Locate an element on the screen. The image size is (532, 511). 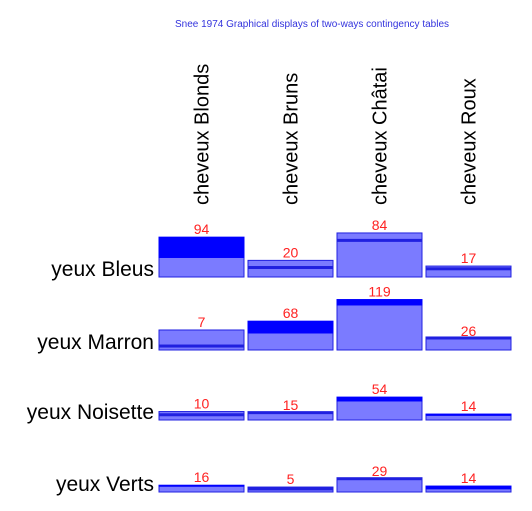
value-label: 119 is located at coordinates (379, 292).